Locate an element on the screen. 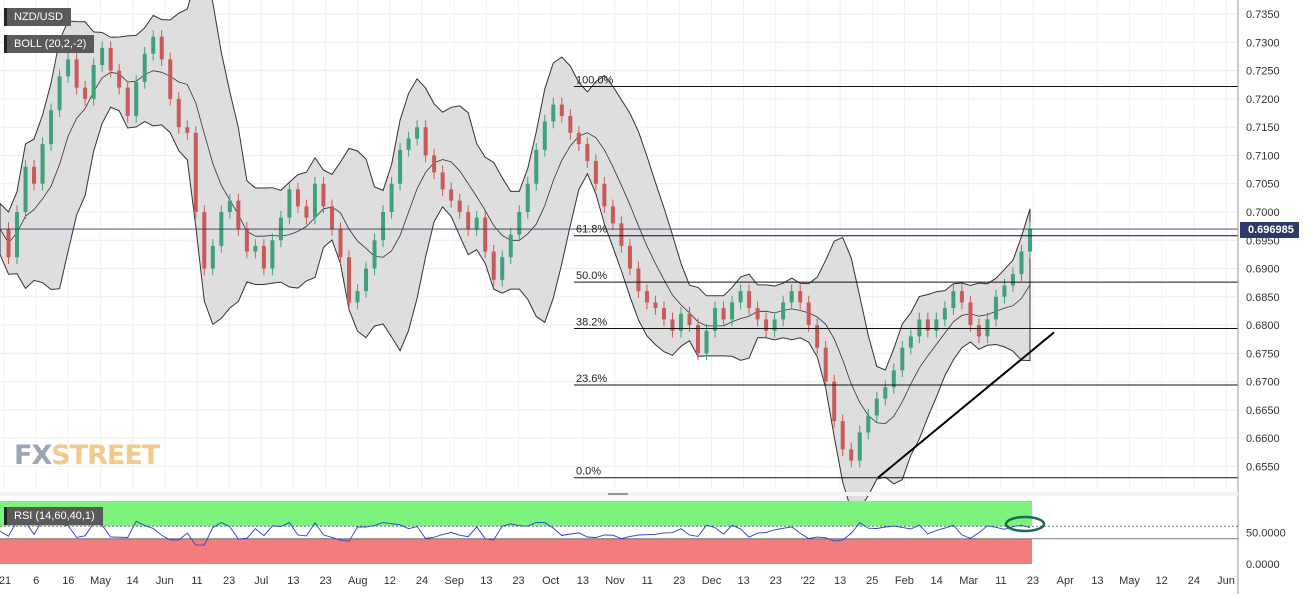 This screenshot has width=1315, height=599. rsi-tick-label: 0.0000 is located at coordinates (1263, 565).